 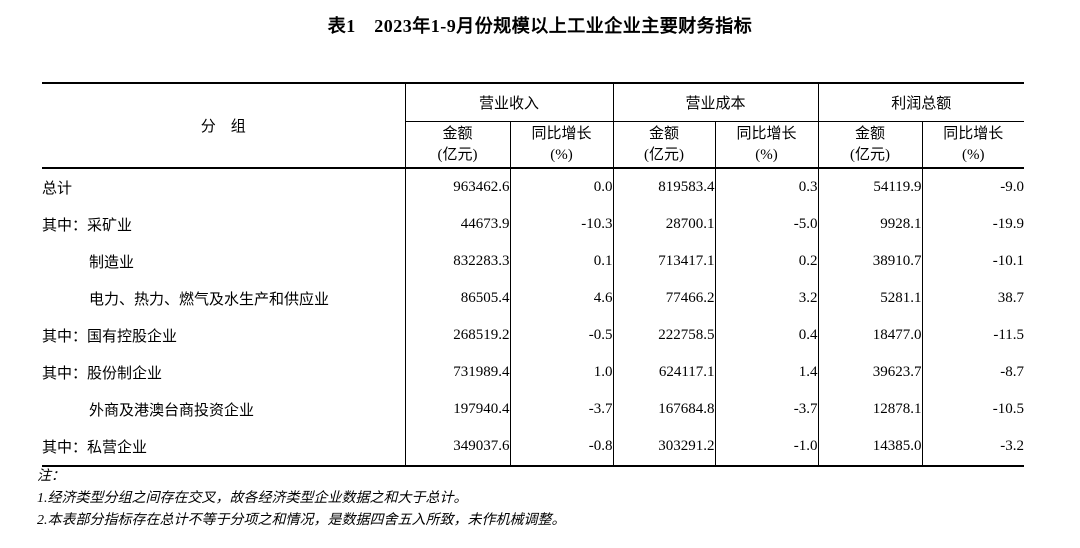 I want to click on note-item-2: 2.本表部分指标存在总计不等于分项之和情况，是数据四舍五入所致，未作机械调整。, so click(x=301, y=520).